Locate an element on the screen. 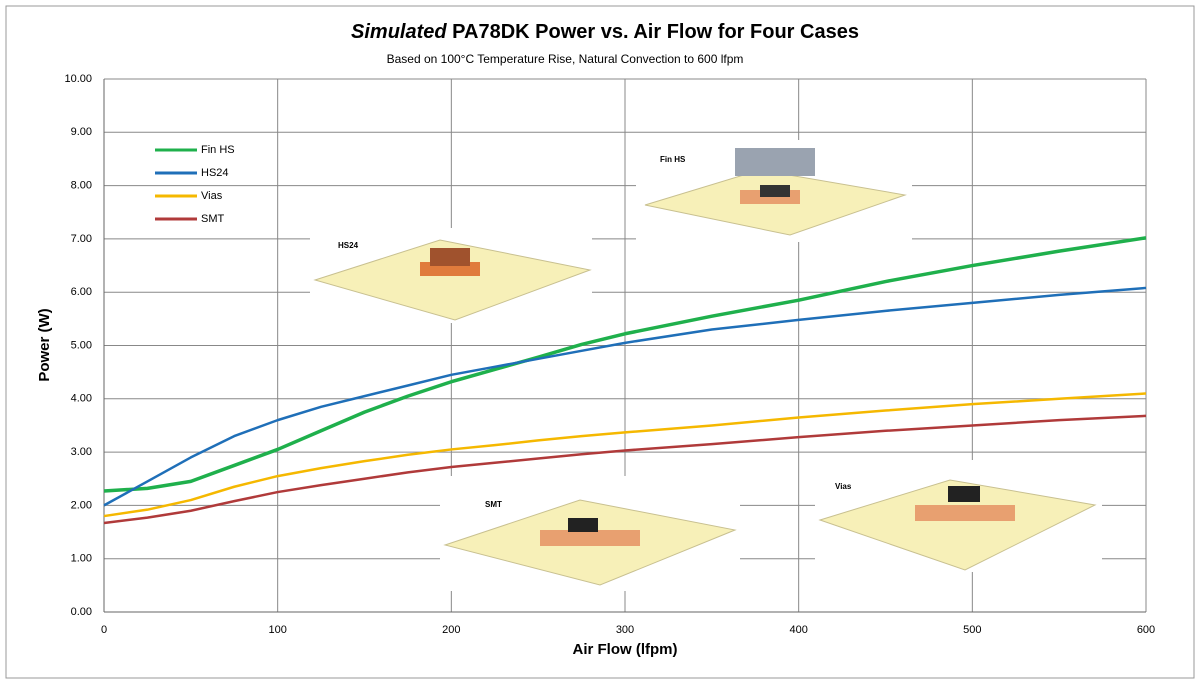  legend-label: HS24 is located at coordinates (215, 173).